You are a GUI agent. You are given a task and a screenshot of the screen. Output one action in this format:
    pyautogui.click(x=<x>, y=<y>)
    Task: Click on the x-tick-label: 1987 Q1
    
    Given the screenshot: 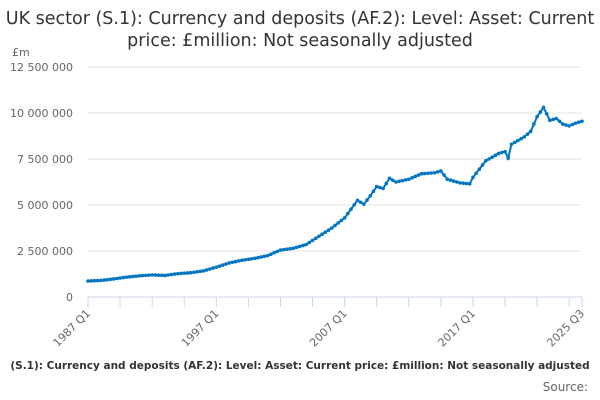 What is the action you would take?
    pyautogui.click(x=72, y=328)
    